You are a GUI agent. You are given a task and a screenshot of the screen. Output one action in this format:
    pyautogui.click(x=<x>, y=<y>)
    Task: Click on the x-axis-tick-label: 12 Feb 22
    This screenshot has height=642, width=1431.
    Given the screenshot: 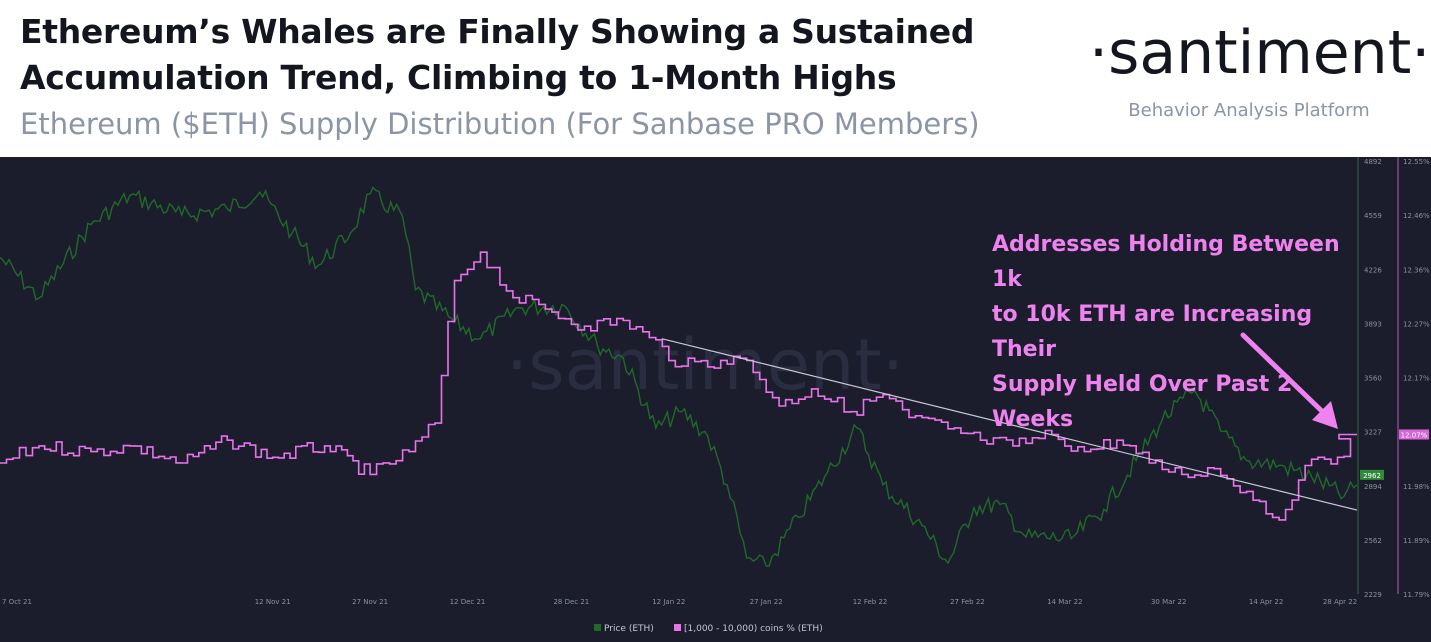 What is the action you would take?
    pyautogui.click(x=870, y=602)
    